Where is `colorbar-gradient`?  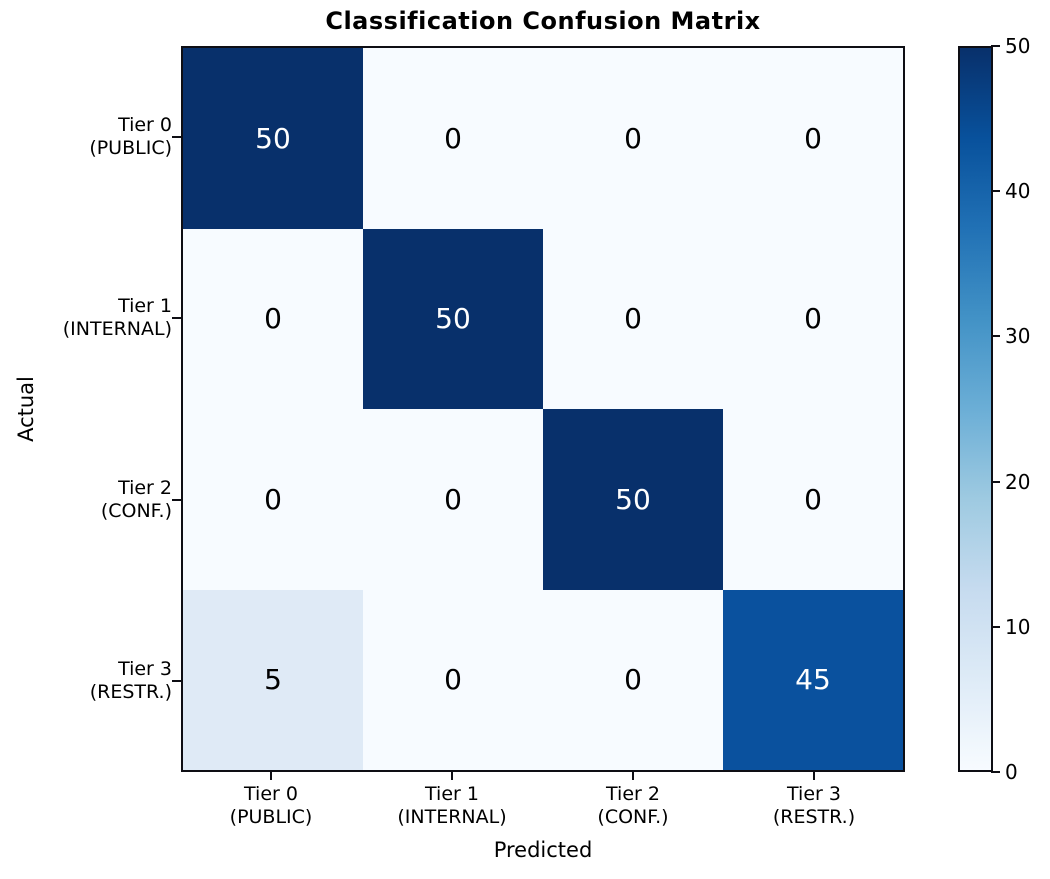 colorbar-gradient is located at coordinates (975, 409).